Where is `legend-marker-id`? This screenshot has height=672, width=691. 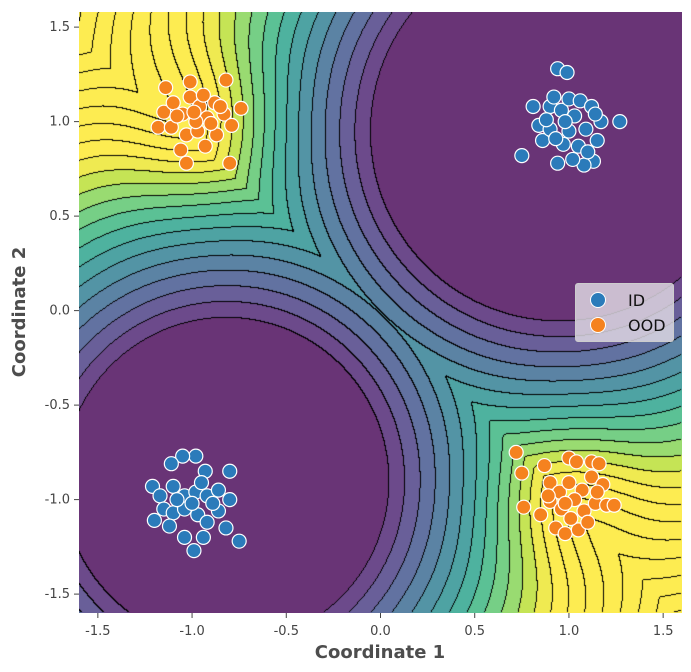 legend-marker-id is located at coordinates (598, 300).